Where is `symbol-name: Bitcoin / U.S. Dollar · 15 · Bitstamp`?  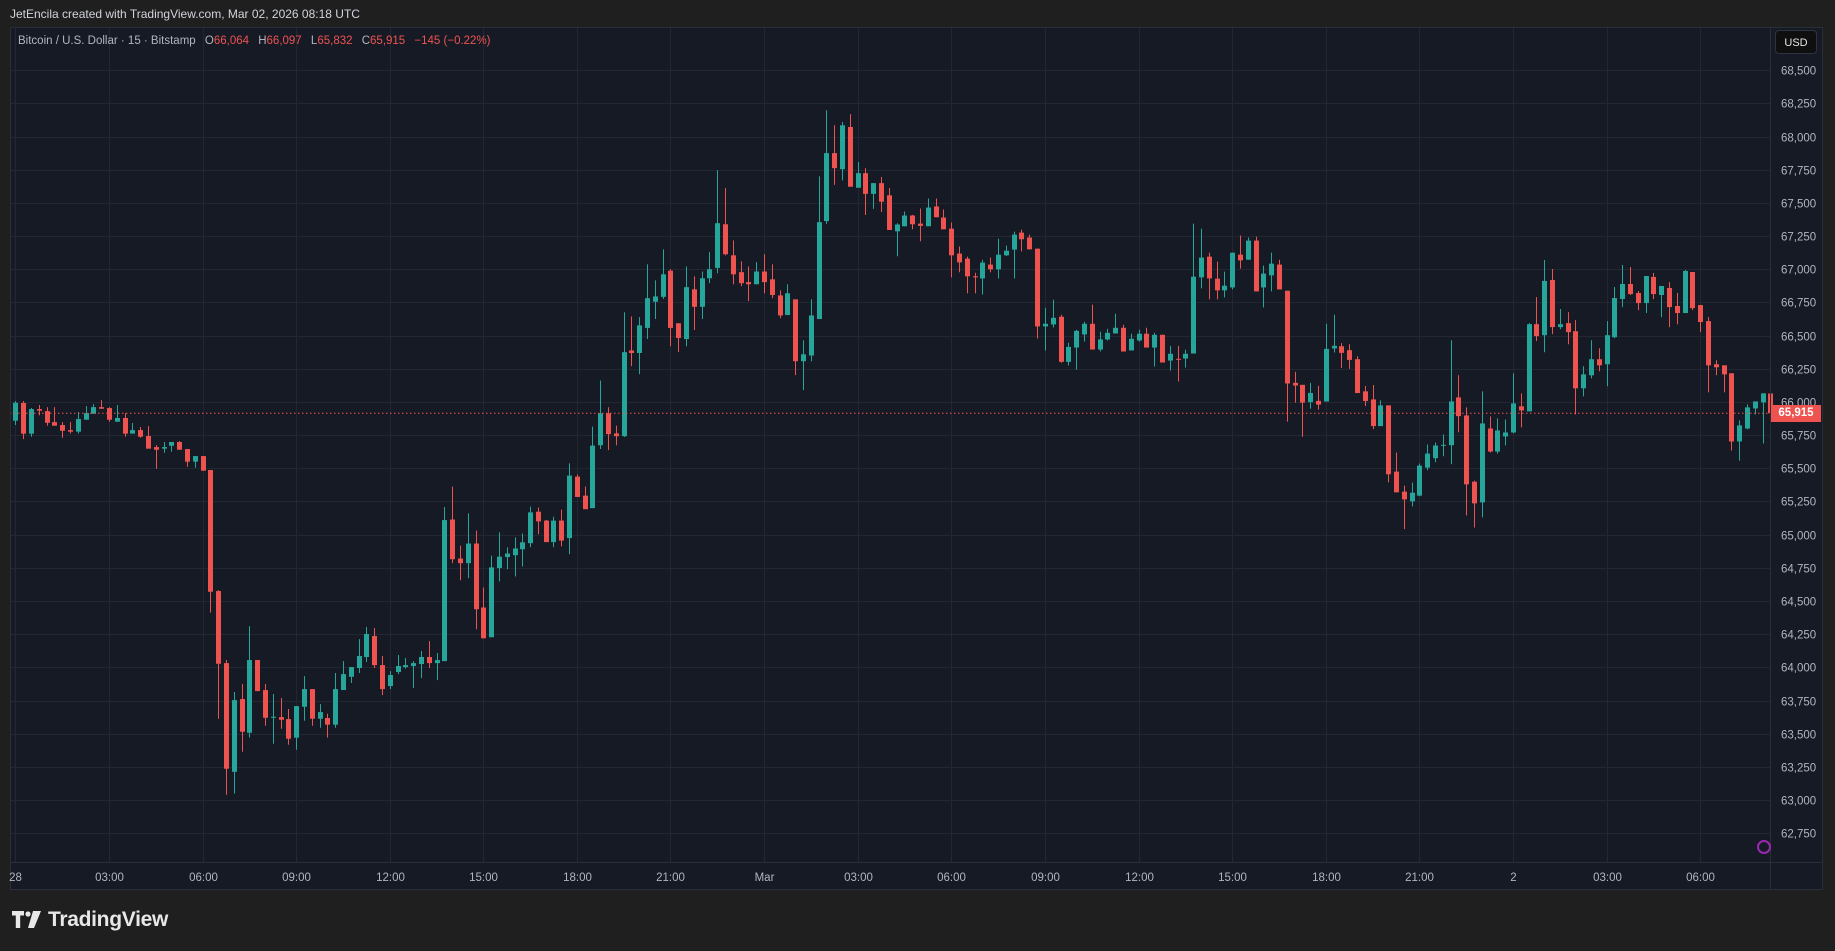 symbol-name: Bitcoin / U.S. Dollar · 15 · Bitstamp is located at coordinates (107, 41).